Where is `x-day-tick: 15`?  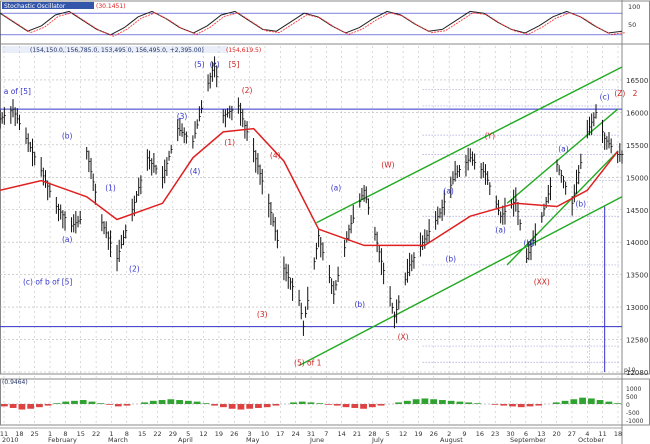
x-day-tick: 15 is located at coordinates (81, 434).